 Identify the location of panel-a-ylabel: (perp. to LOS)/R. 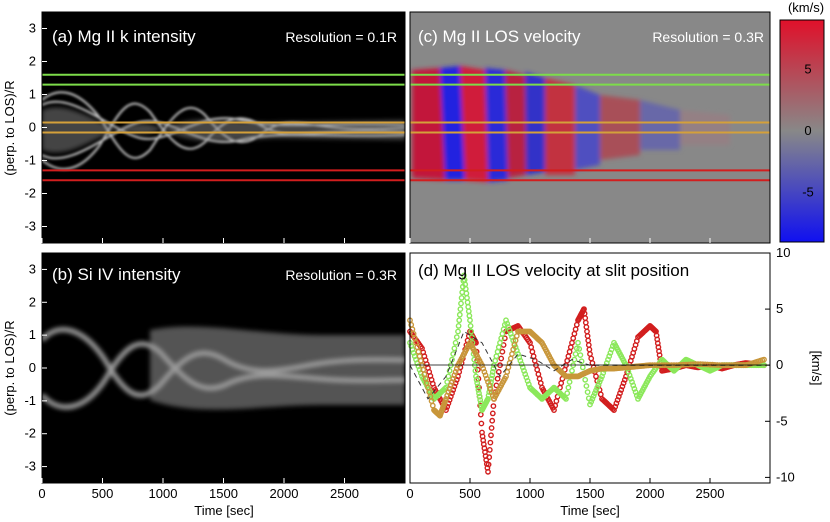
(9, 127).